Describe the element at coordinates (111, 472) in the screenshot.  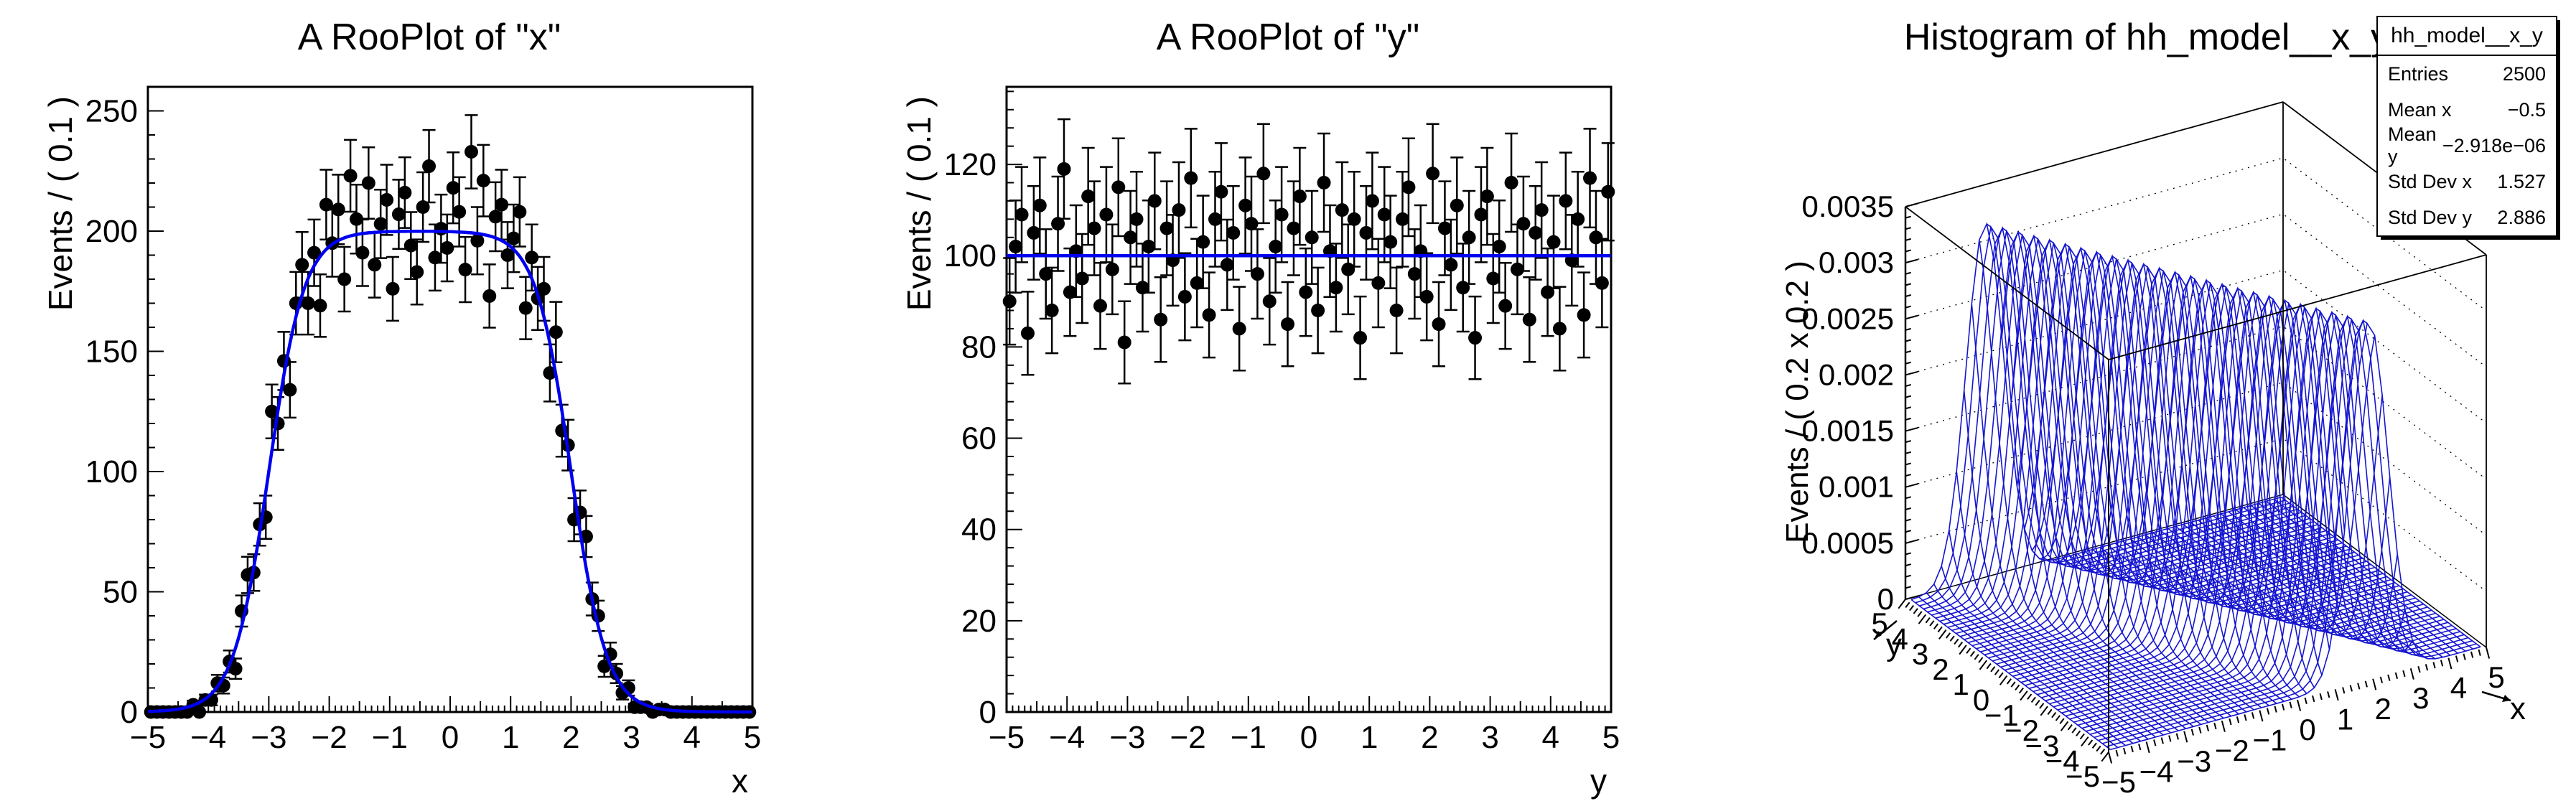
I see `tick-label: 100` at that location.